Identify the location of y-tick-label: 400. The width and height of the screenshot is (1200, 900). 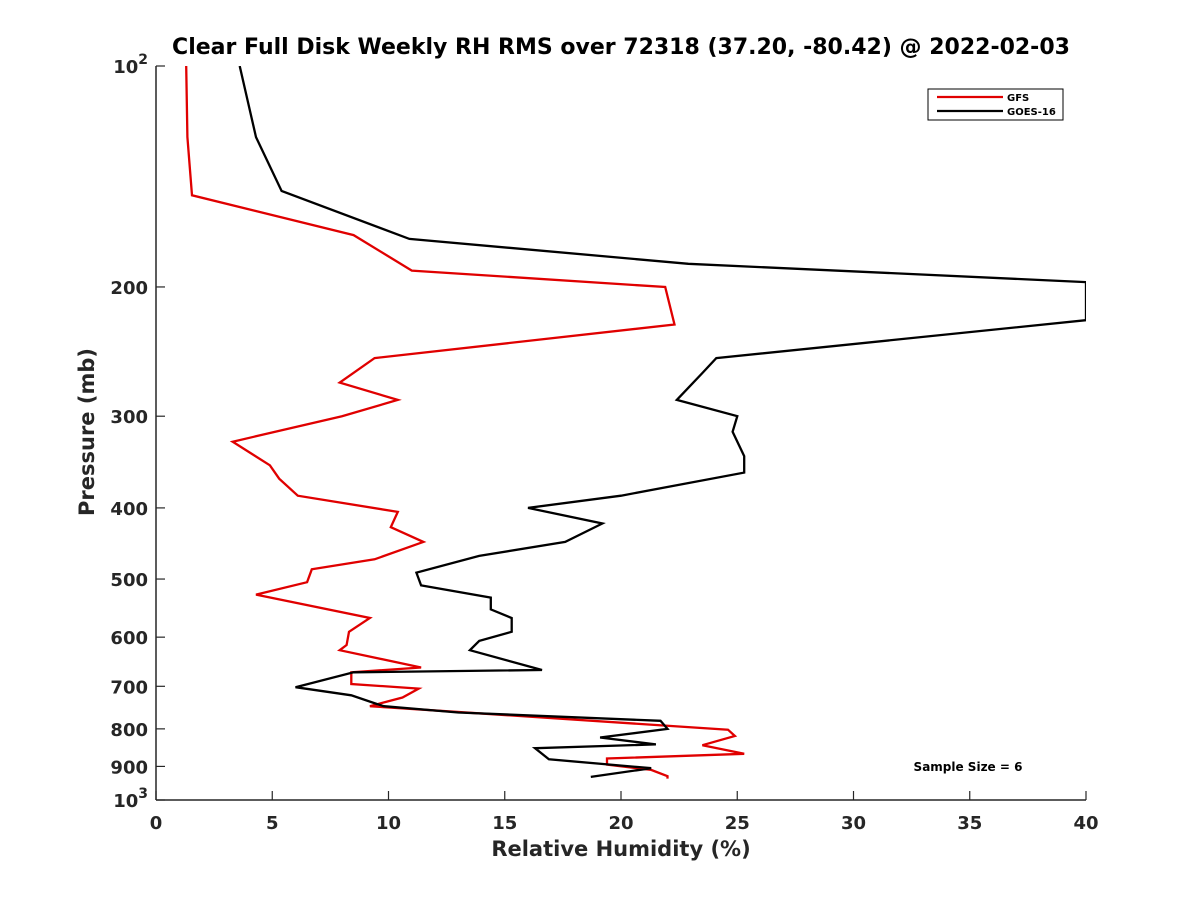
(129, 509).